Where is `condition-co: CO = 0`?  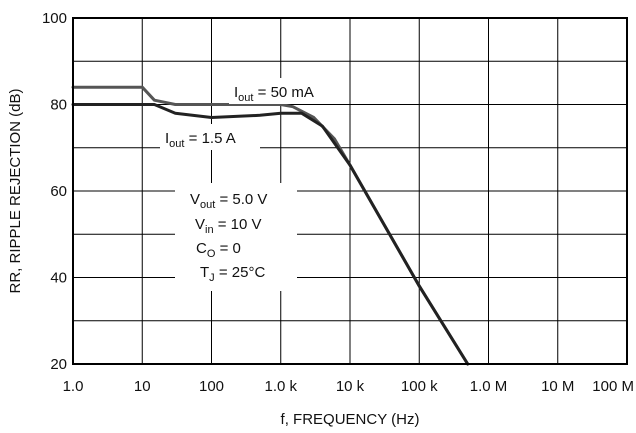
condition-co: CO = 0 is located at coordinates (218, 250).